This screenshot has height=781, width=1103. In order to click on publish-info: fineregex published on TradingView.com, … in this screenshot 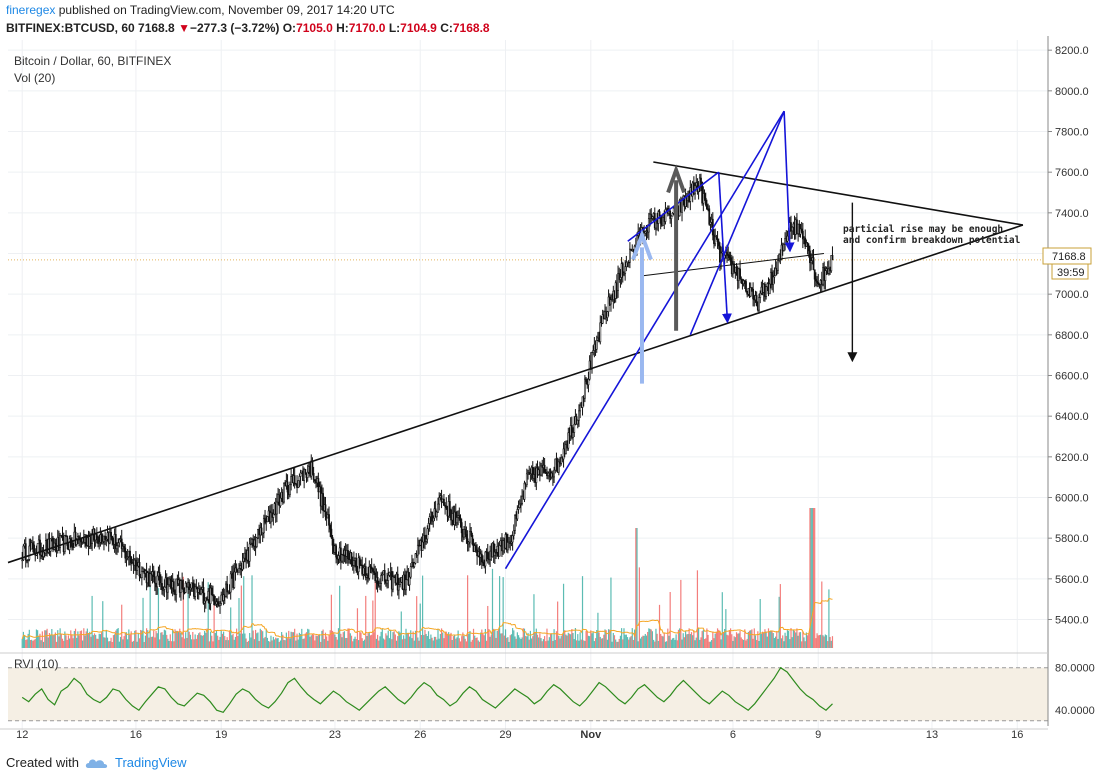, I will do `click(200, 10)`.